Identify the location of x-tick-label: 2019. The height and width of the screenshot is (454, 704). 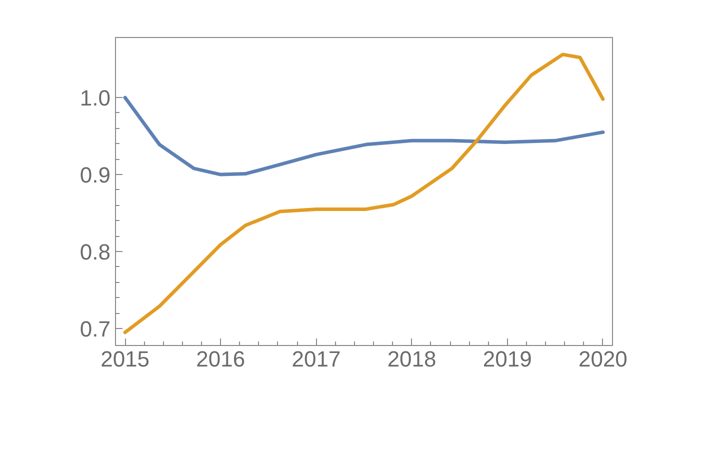
(507, 359).